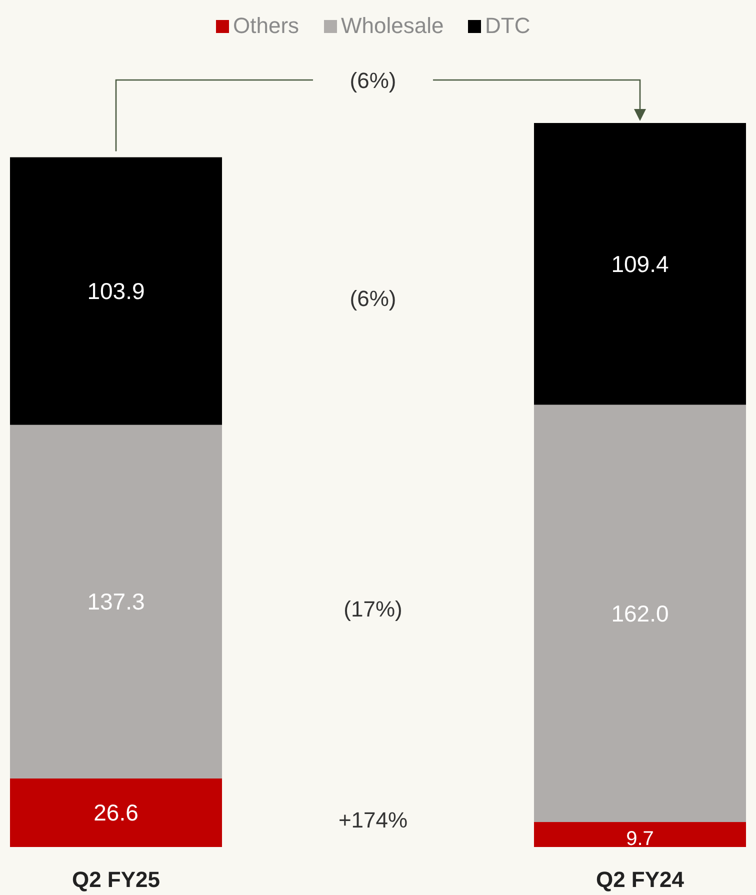  I want to click on annotation: +174%, so click(373, 820).